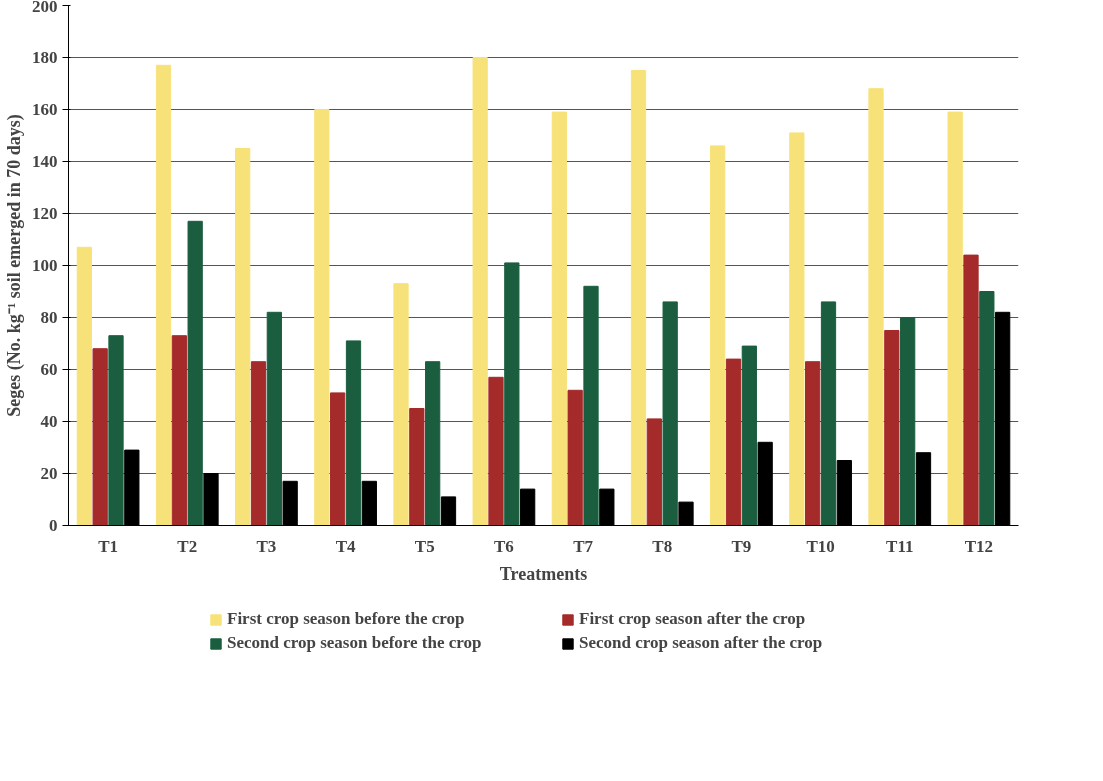 The image size is (1103, 781). I want to click on legend-label: First crop season before the crop, so click(346, 619).